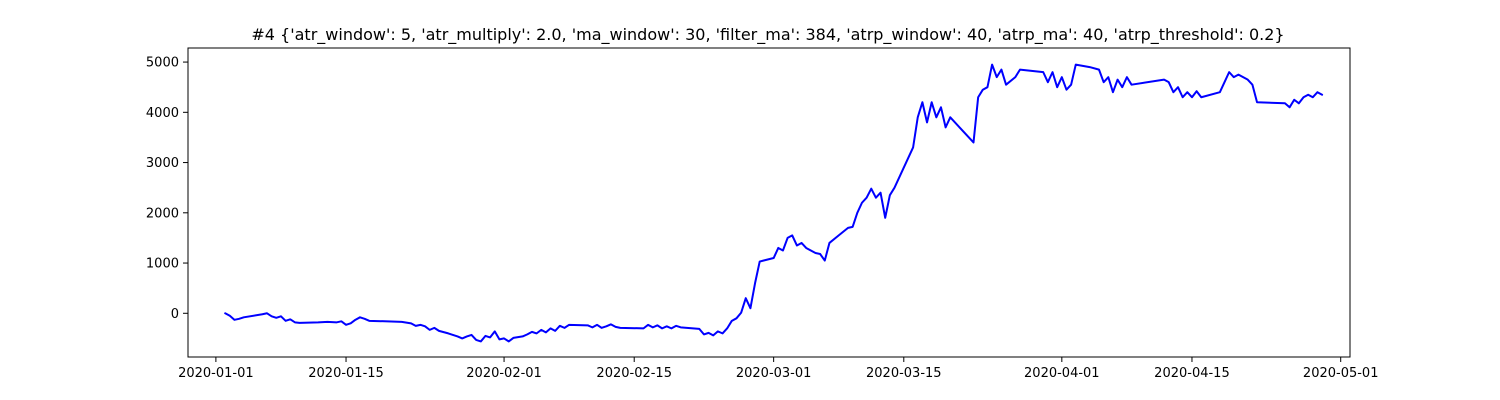 The height and width of the screenshot is (400, 1500). Describe the element at coordinates (167, 189) in the screenshot. I see `y-axis: 0 1000 2000 3000 4000 5000` at that location.